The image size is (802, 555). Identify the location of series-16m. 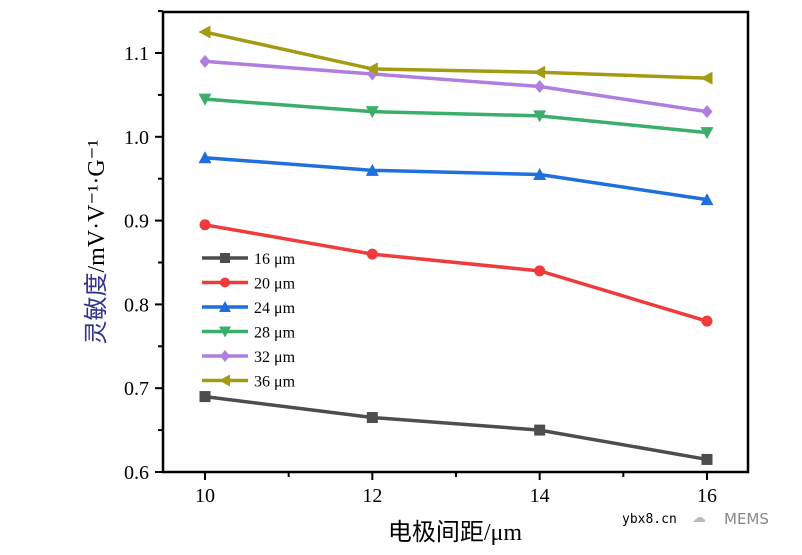
(456, 428).